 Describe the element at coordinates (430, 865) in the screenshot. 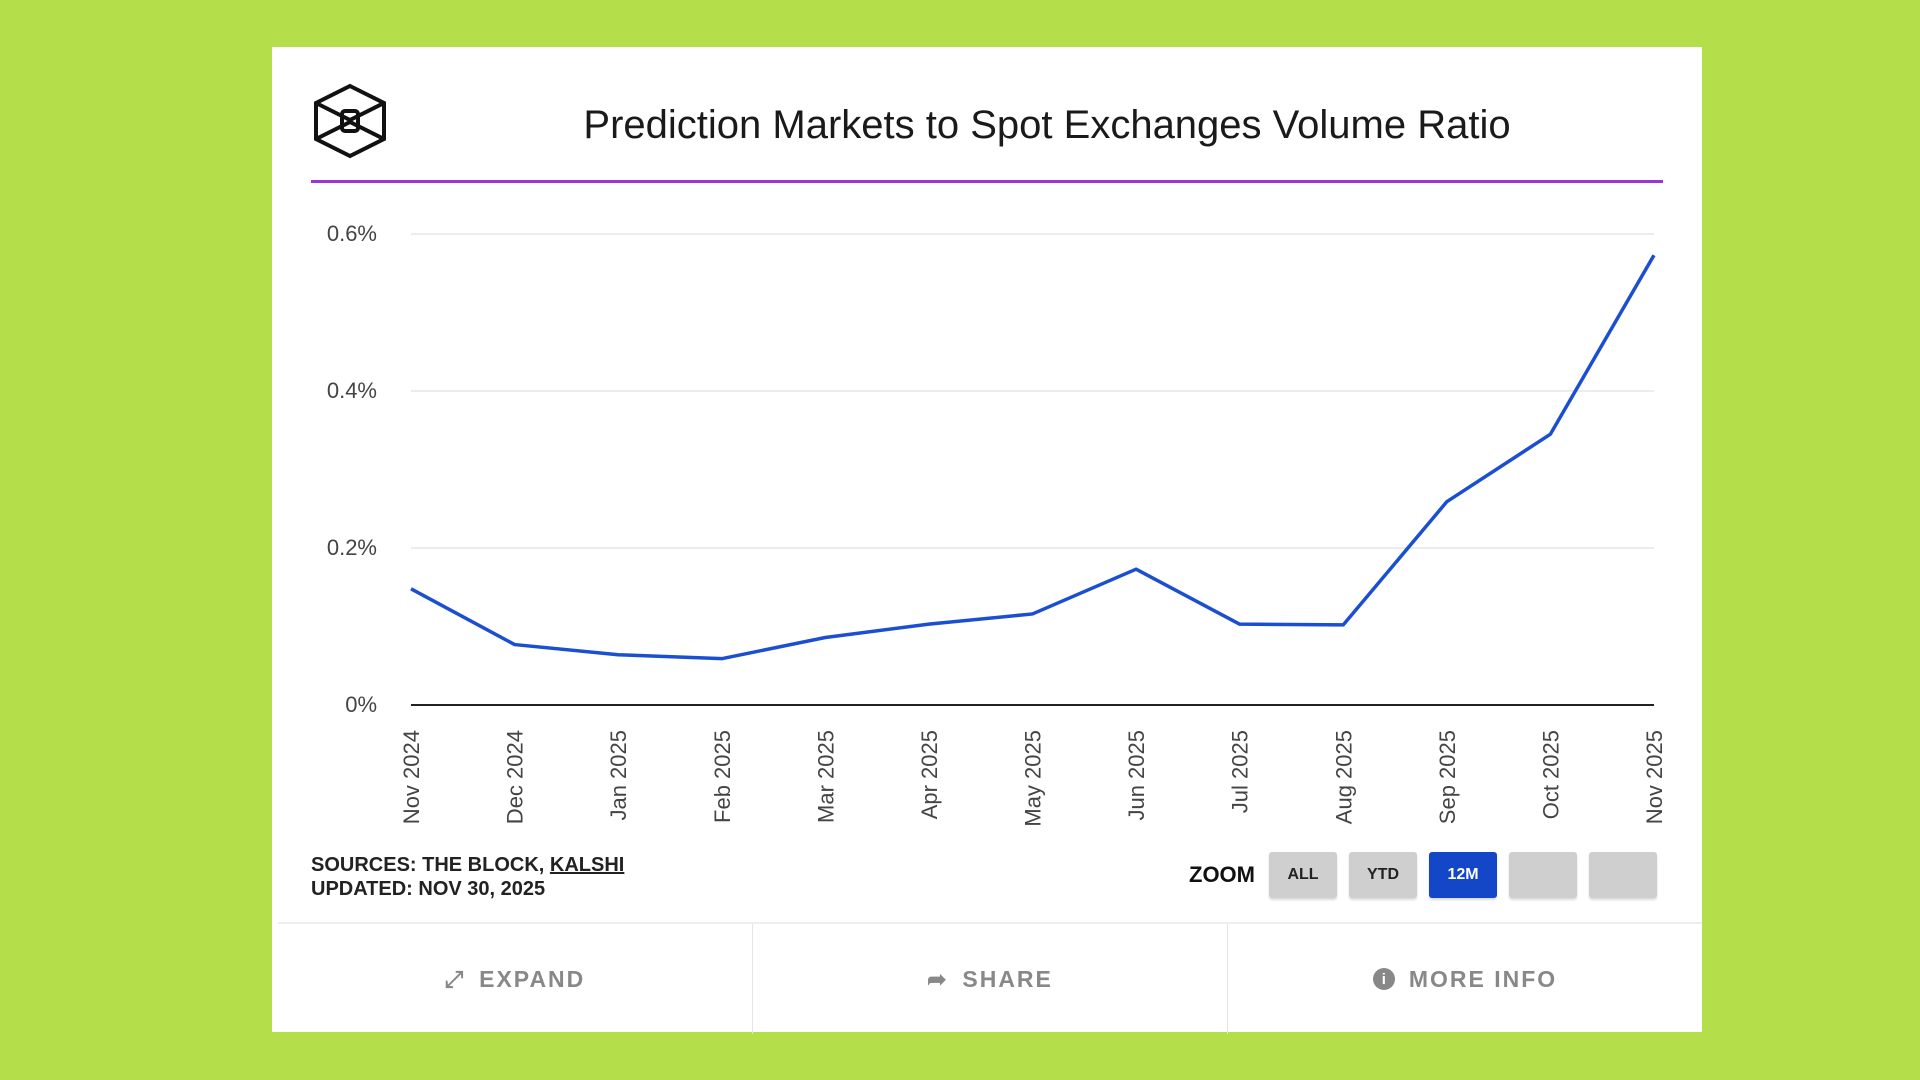

I see `sources-text: SOURCES: THE BLOCK,` at that location.